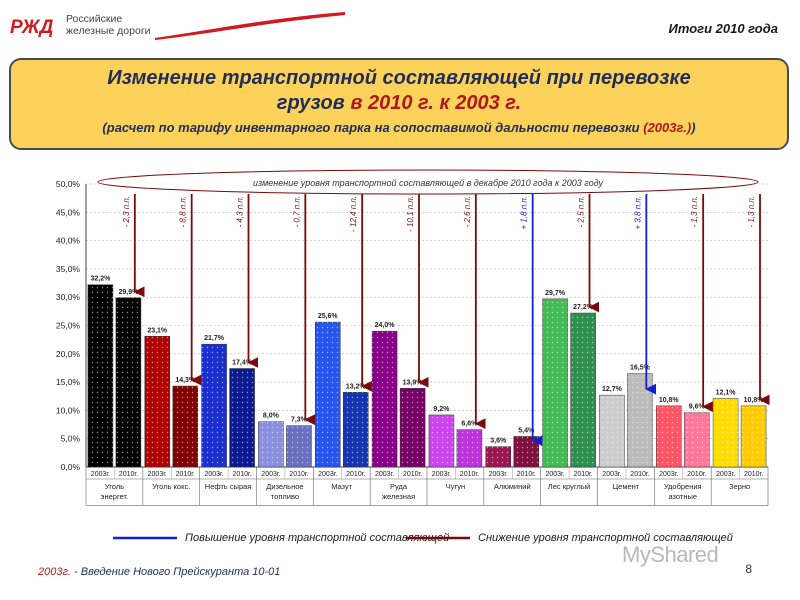  Describe the element at coordinates (637, 213) in the screenshot. I see `change-label: + 3,8 п.п.` at that location.